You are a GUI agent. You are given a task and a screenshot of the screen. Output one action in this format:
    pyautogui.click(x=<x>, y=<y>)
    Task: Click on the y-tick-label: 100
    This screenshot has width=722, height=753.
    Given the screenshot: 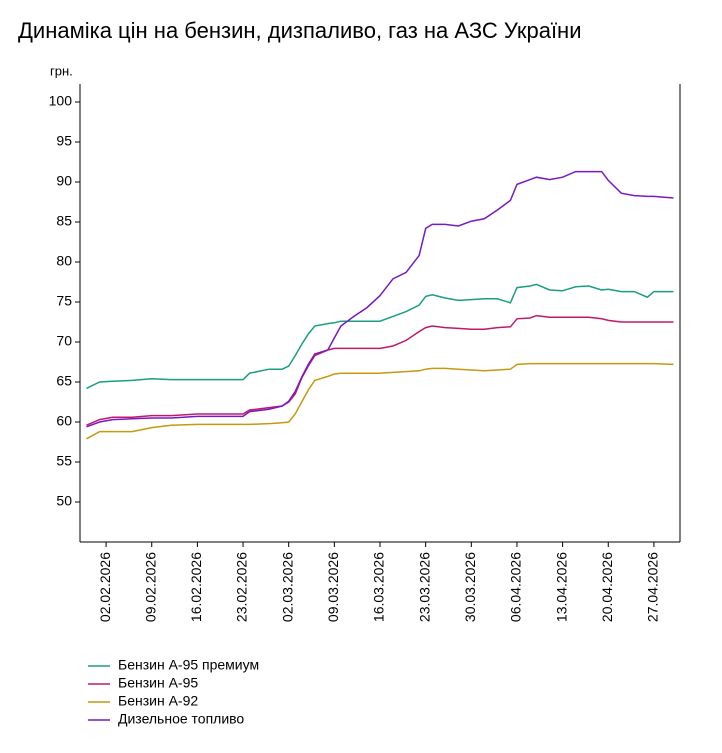 What is the action you would take?
    pyautogui.click(x=61, y=101)
    